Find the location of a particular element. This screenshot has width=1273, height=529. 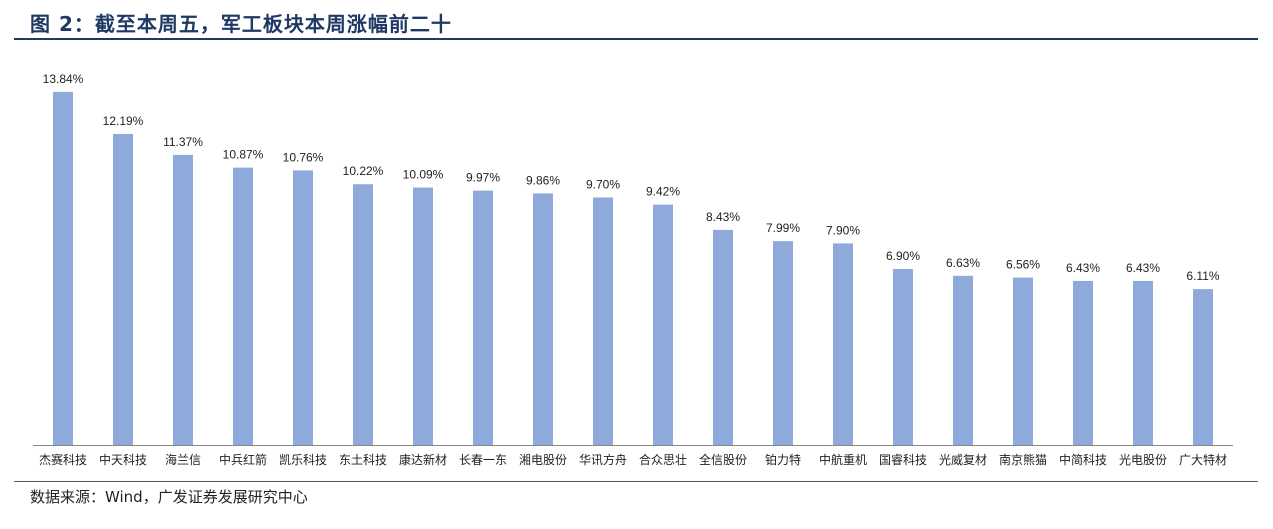

value-label-17: 6.56% is located at coordinates (1023, 265).